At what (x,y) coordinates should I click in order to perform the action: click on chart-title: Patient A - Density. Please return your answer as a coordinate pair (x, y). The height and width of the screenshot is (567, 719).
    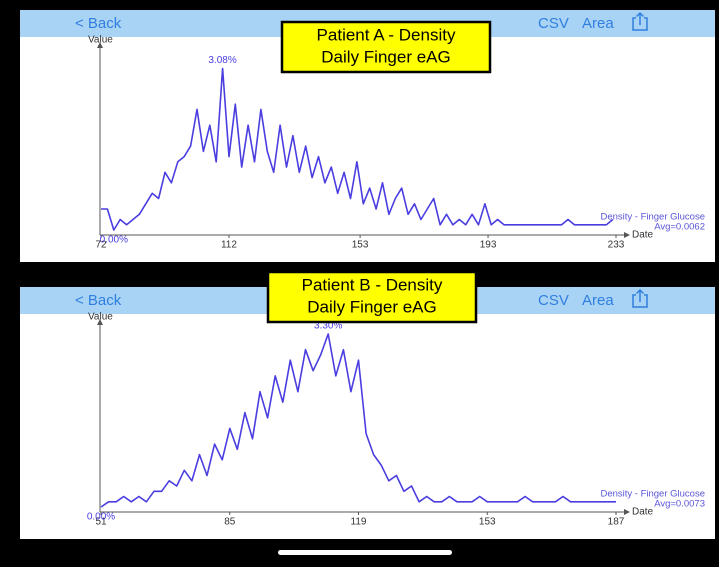
    Looking at the image, I should click on (386, 34).